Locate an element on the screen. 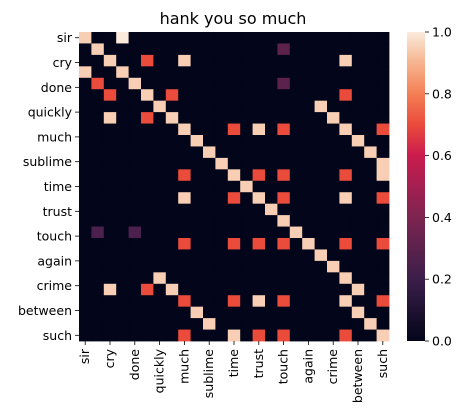 Image resolution: width=464 pixels, height=420 pixels. colorbar-tick-label: 1.0 is located at coordinates (442, 32).